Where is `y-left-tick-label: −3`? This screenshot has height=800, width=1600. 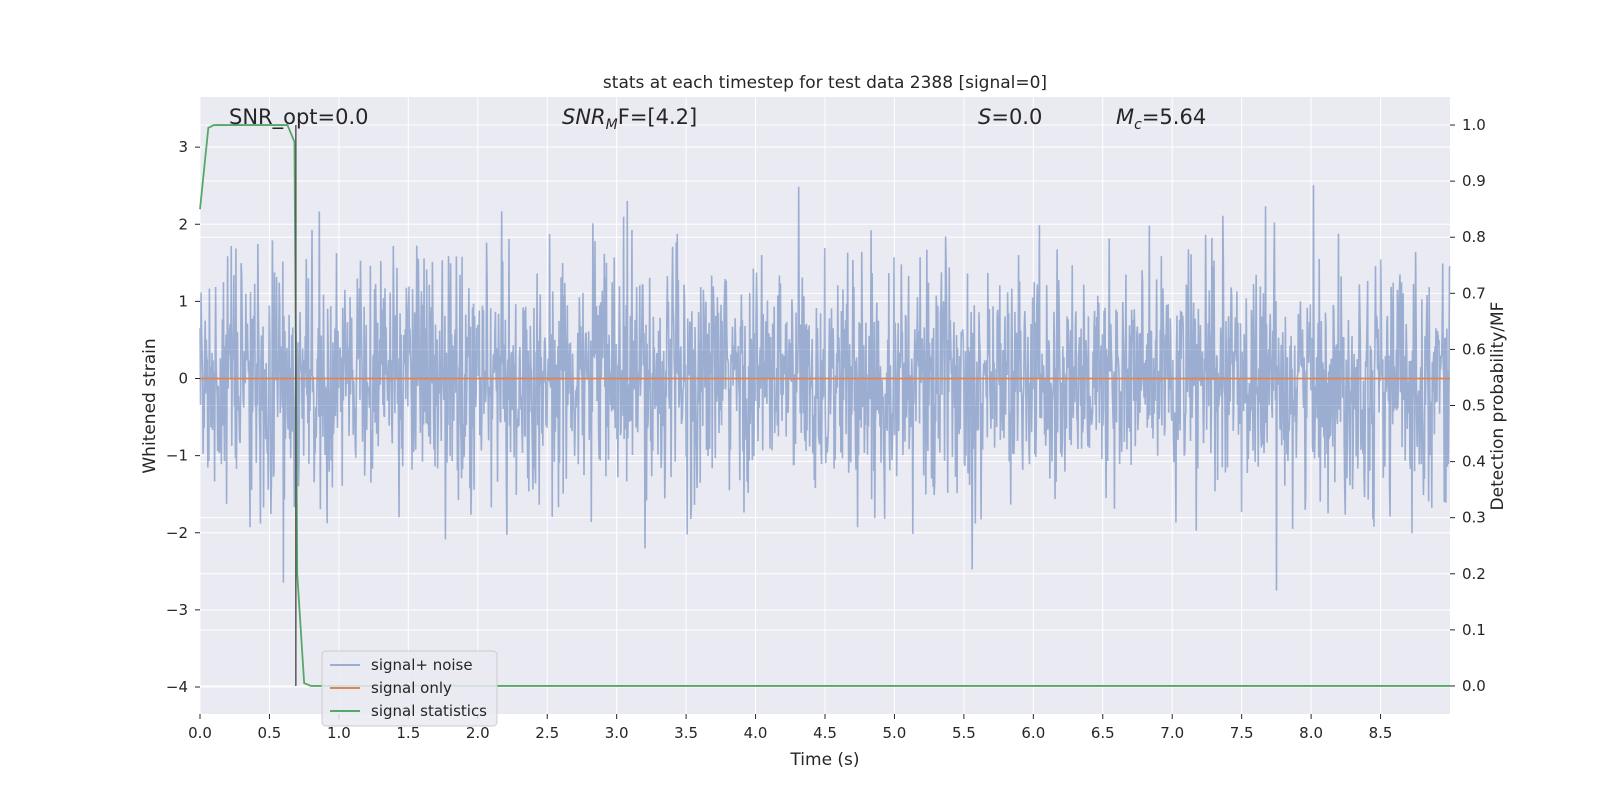
y-left-tick-label: −3 is located at coordinates (177, 610).